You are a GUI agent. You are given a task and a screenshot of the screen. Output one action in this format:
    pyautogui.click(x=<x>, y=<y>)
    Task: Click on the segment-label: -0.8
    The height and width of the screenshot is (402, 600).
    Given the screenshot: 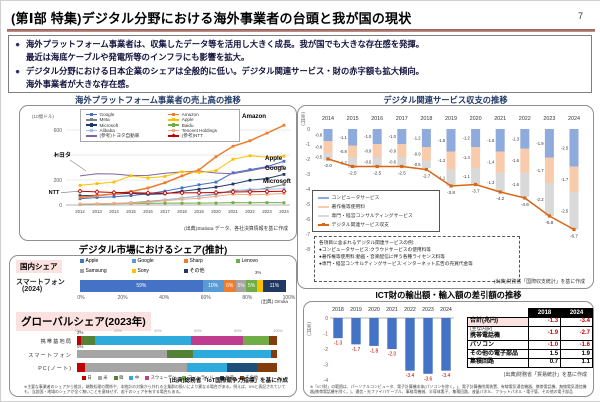 What is the action you would take?
    pyautogui.click(x=344, y=151)
    